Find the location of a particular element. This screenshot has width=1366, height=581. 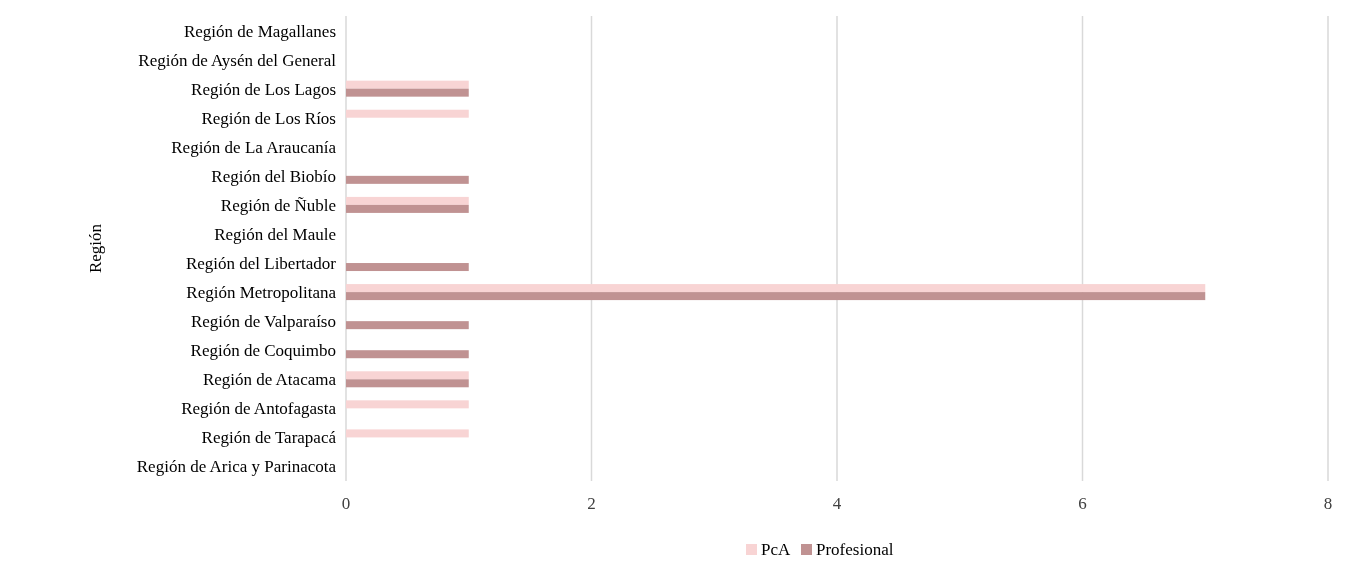

y-tick-label: Región de Arica y Parinacota is located at coordinates (236, 467).